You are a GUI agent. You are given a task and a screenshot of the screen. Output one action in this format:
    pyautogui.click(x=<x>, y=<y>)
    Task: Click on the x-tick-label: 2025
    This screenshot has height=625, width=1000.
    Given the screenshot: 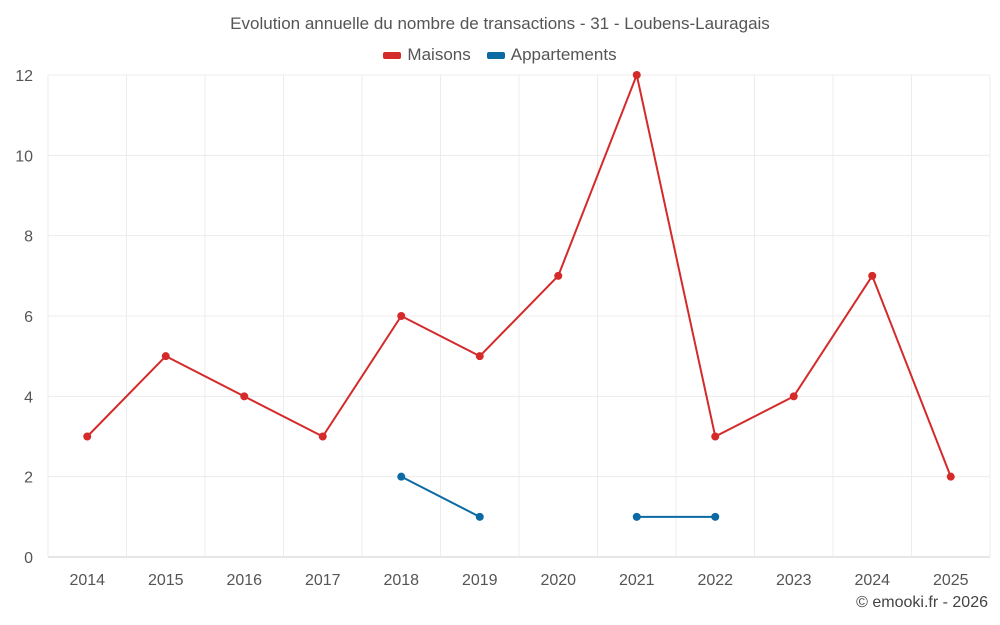 What is the action you would take?
    pyautogui.click(x=951, y=580)
    